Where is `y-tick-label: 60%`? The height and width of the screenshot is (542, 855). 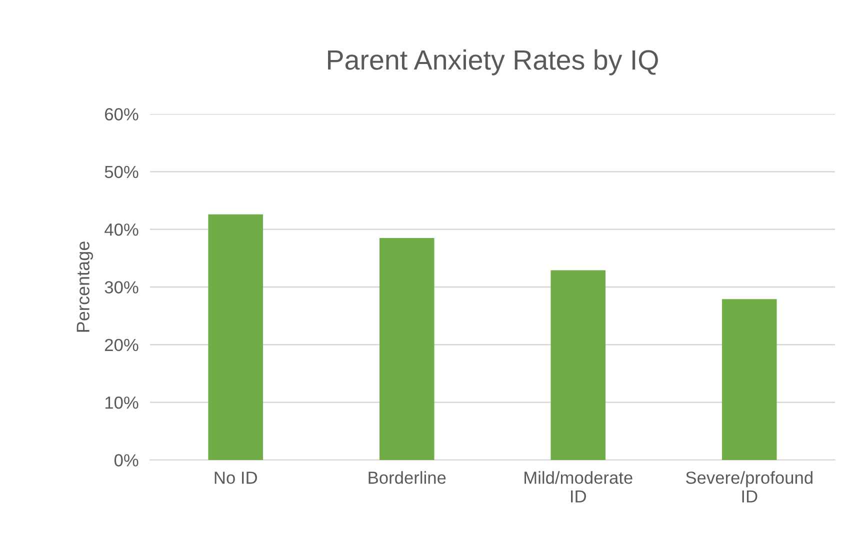 y-tick-label: 60% is located at coordinates (121, 114).